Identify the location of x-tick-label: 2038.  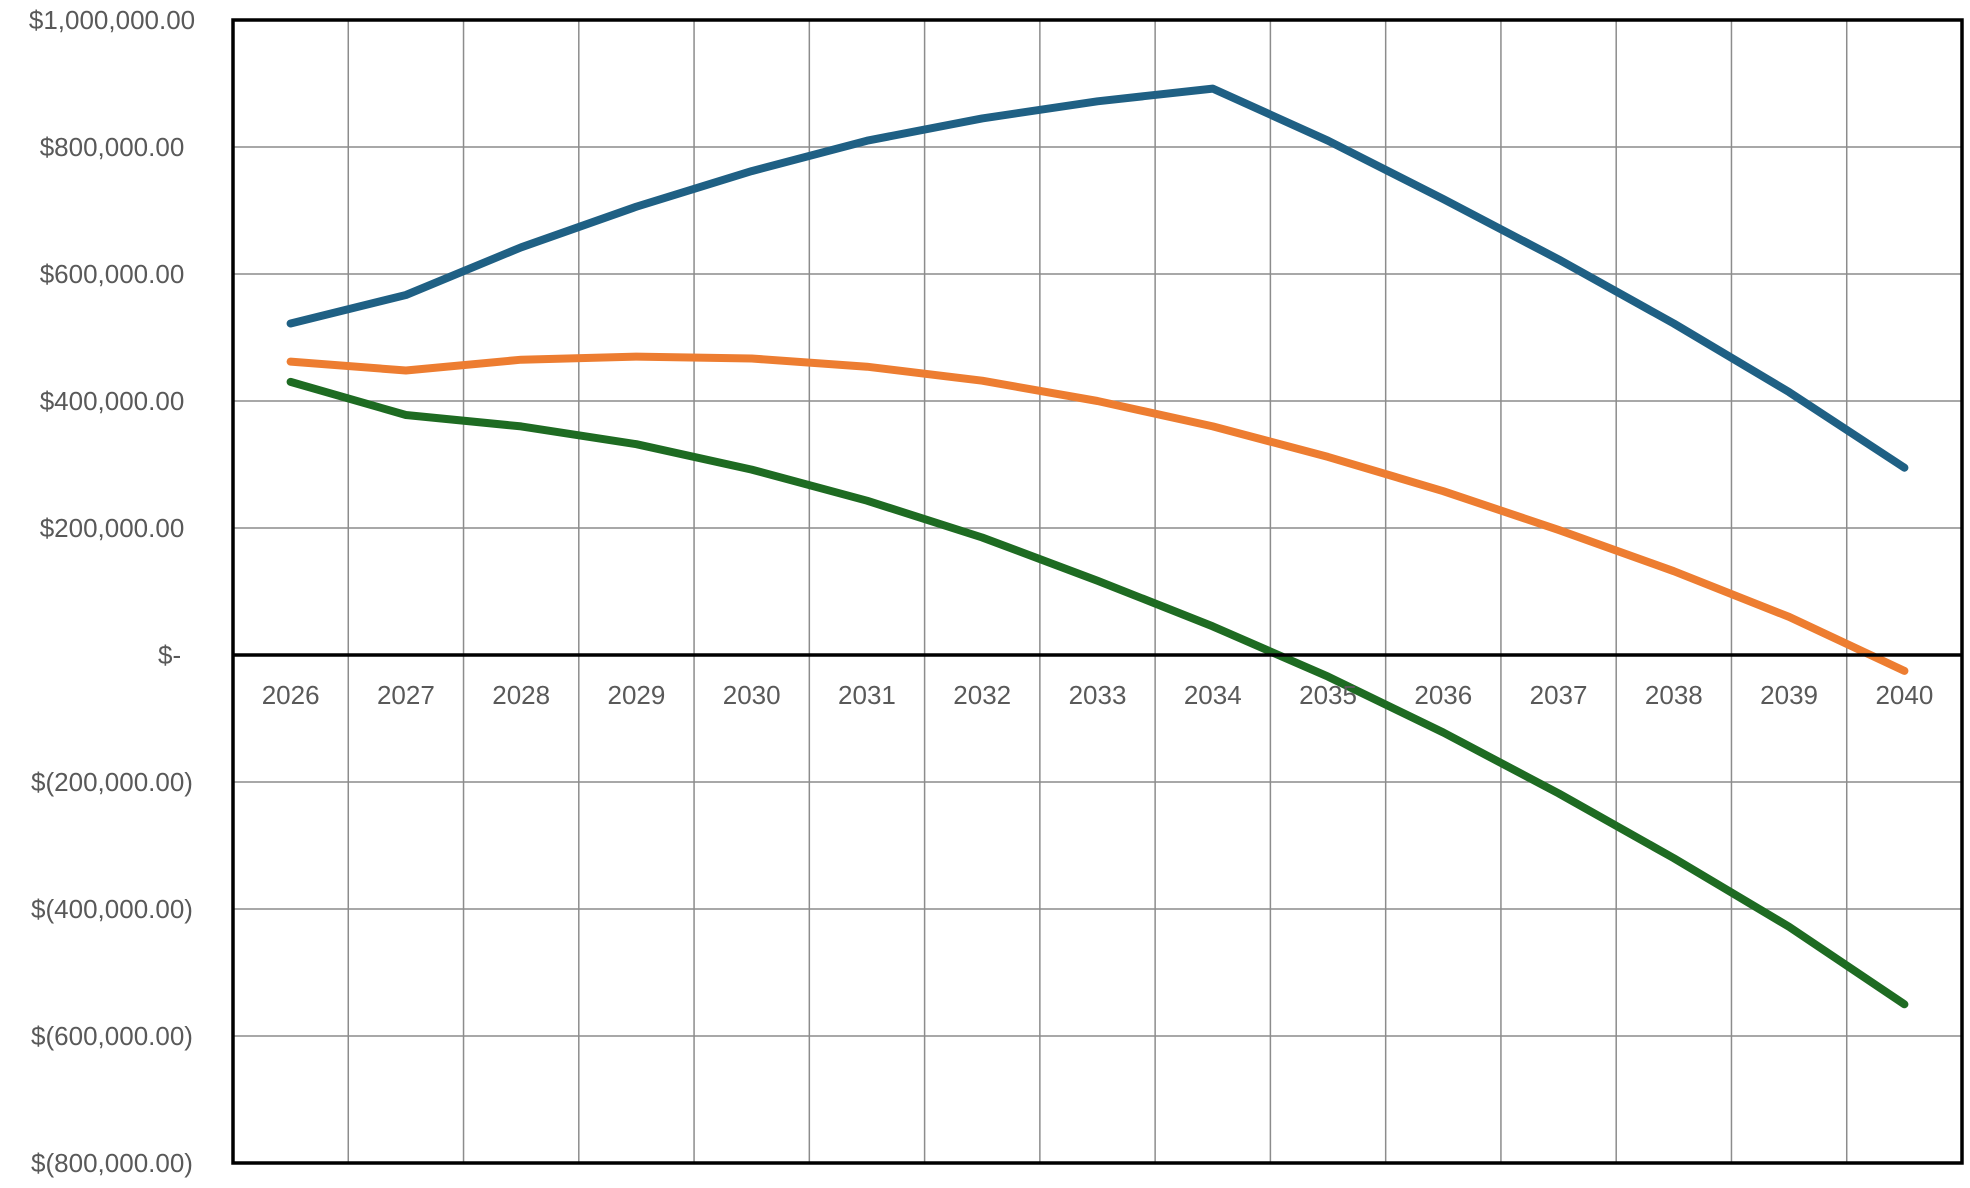
(1674, 695).